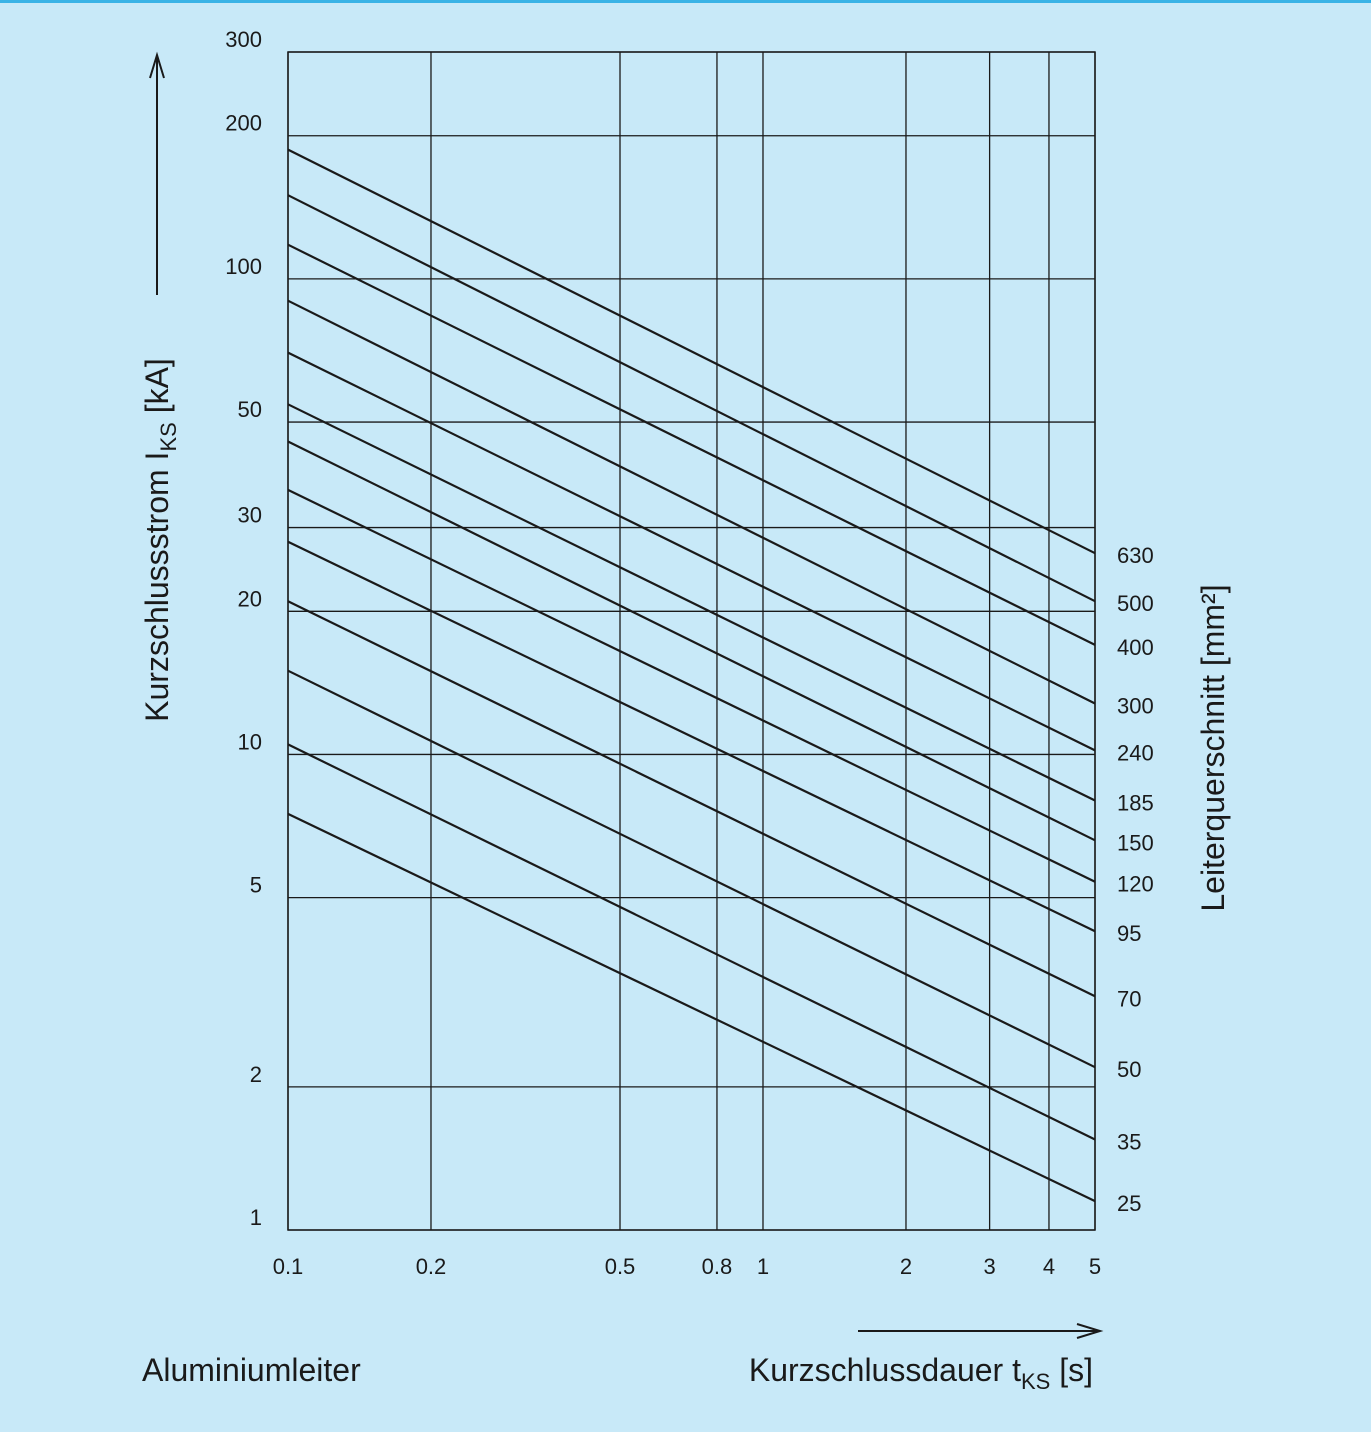 The width and height of the screenshot is (1371, 1432). What do you see at coordinates (250, 741) in the screenshot?
I see `y-tick-label-10: 10` at bounding box center [250, 741].